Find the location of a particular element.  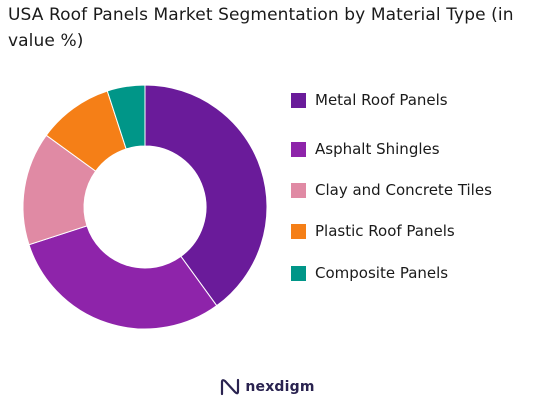

legend-item: Composite Panels is located at coordinates (369, 273).